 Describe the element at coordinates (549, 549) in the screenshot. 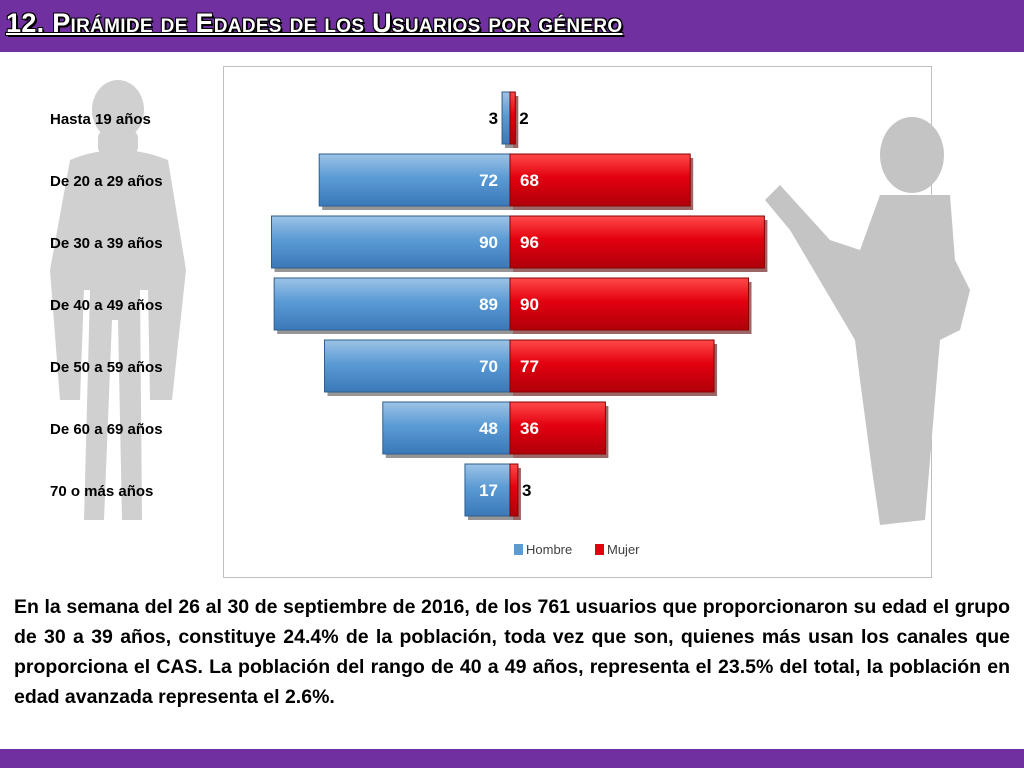

I see `legend-label-hombre: Hombre` at that location.